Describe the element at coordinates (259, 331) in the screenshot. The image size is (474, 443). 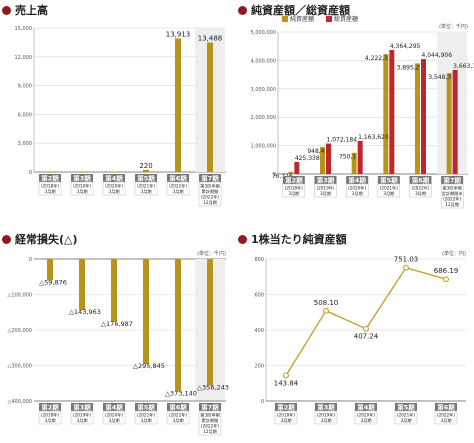
I see `y-tick-label: 400` at that location.